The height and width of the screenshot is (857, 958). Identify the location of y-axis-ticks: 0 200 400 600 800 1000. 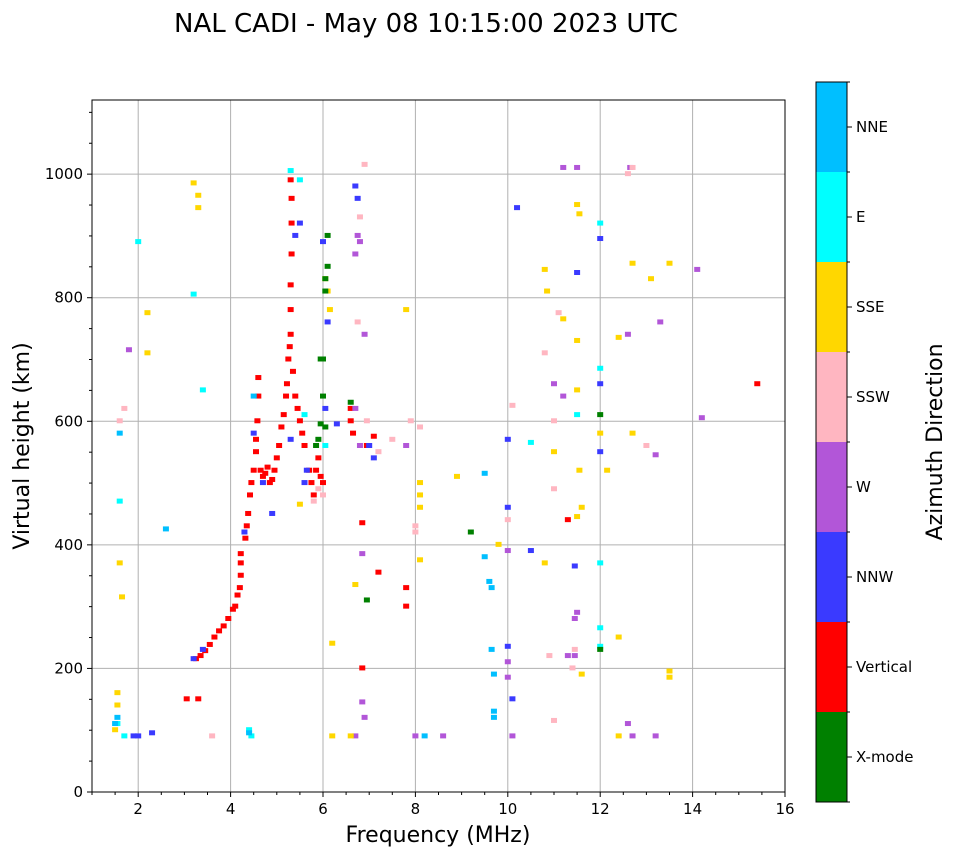
(68, 456).